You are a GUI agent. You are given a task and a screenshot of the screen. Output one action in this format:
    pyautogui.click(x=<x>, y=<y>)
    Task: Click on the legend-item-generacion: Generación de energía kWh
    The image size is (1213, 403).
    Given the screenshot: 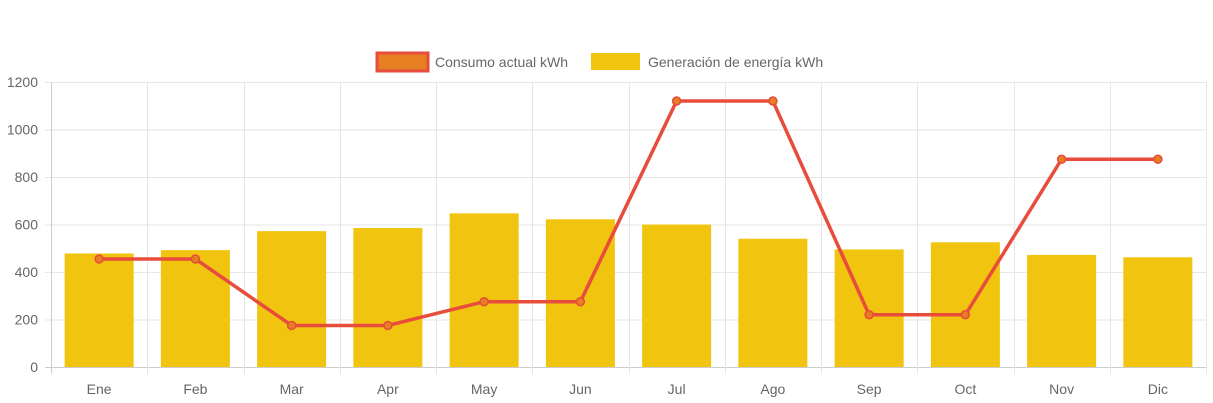 What is the action you would take?
    pyautogui.click(x=707, y=61)
    